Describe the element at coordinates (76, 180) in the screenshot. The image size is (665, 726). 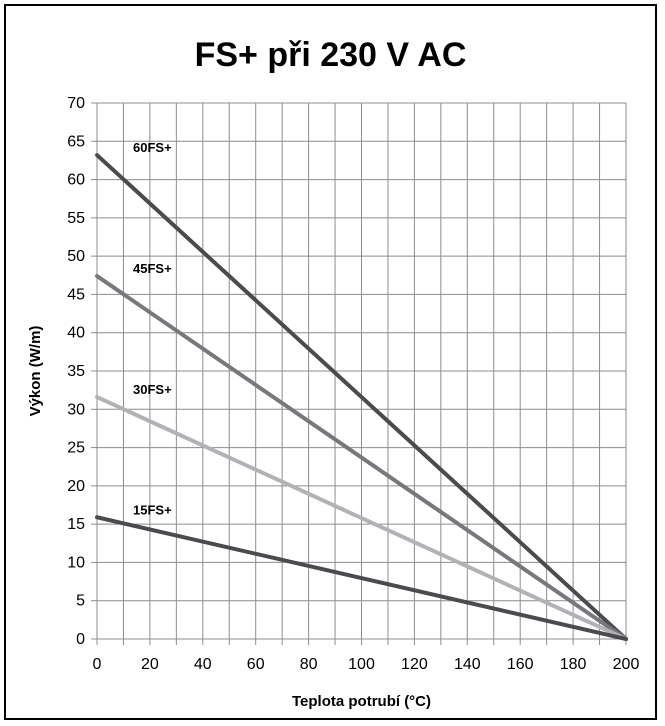
I see `y-tick-label: 60` at that location.